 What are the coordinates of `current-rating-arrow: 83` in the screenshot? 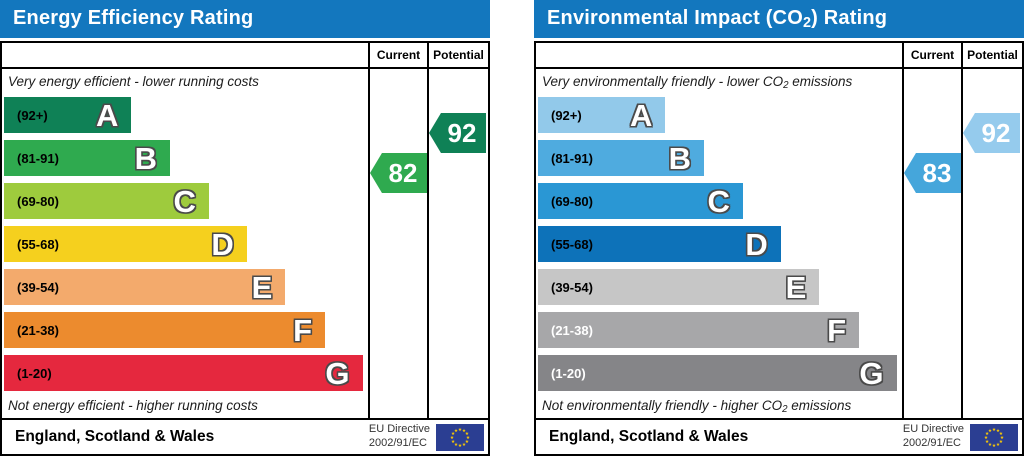 It's located at (932, 173).